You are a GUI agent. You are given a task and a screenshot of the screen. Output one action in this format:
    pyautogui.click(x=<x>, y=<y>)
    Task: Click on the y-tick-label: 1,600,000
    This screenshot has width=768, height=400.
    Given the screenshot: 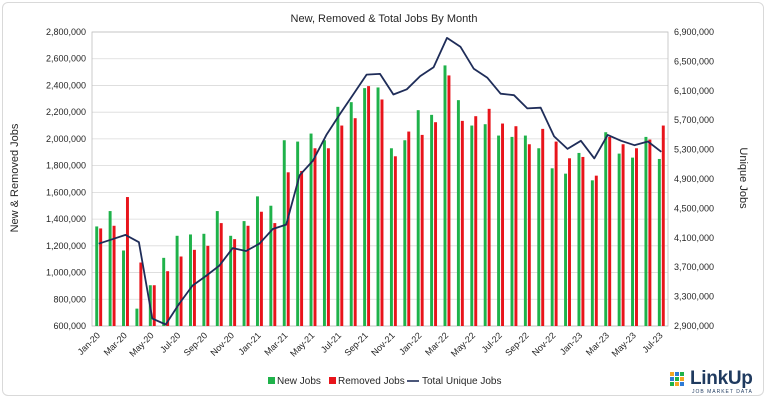 What is the action you would take?
    pyautogui.click(x=66, y=192)
    